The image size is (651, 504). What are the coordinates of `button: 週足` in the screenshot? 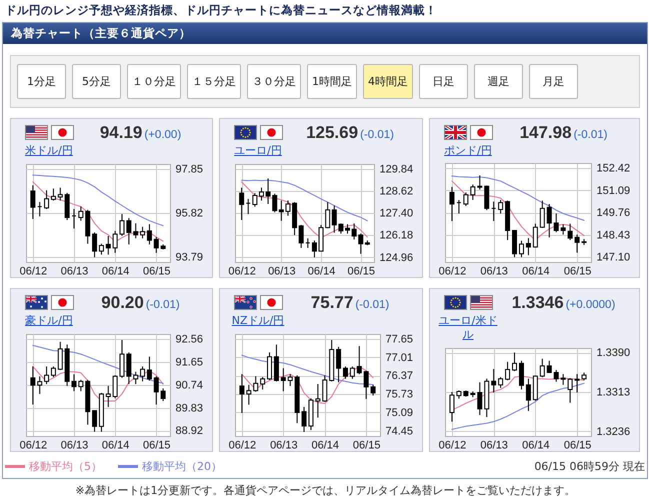 It's located at (498, 81).